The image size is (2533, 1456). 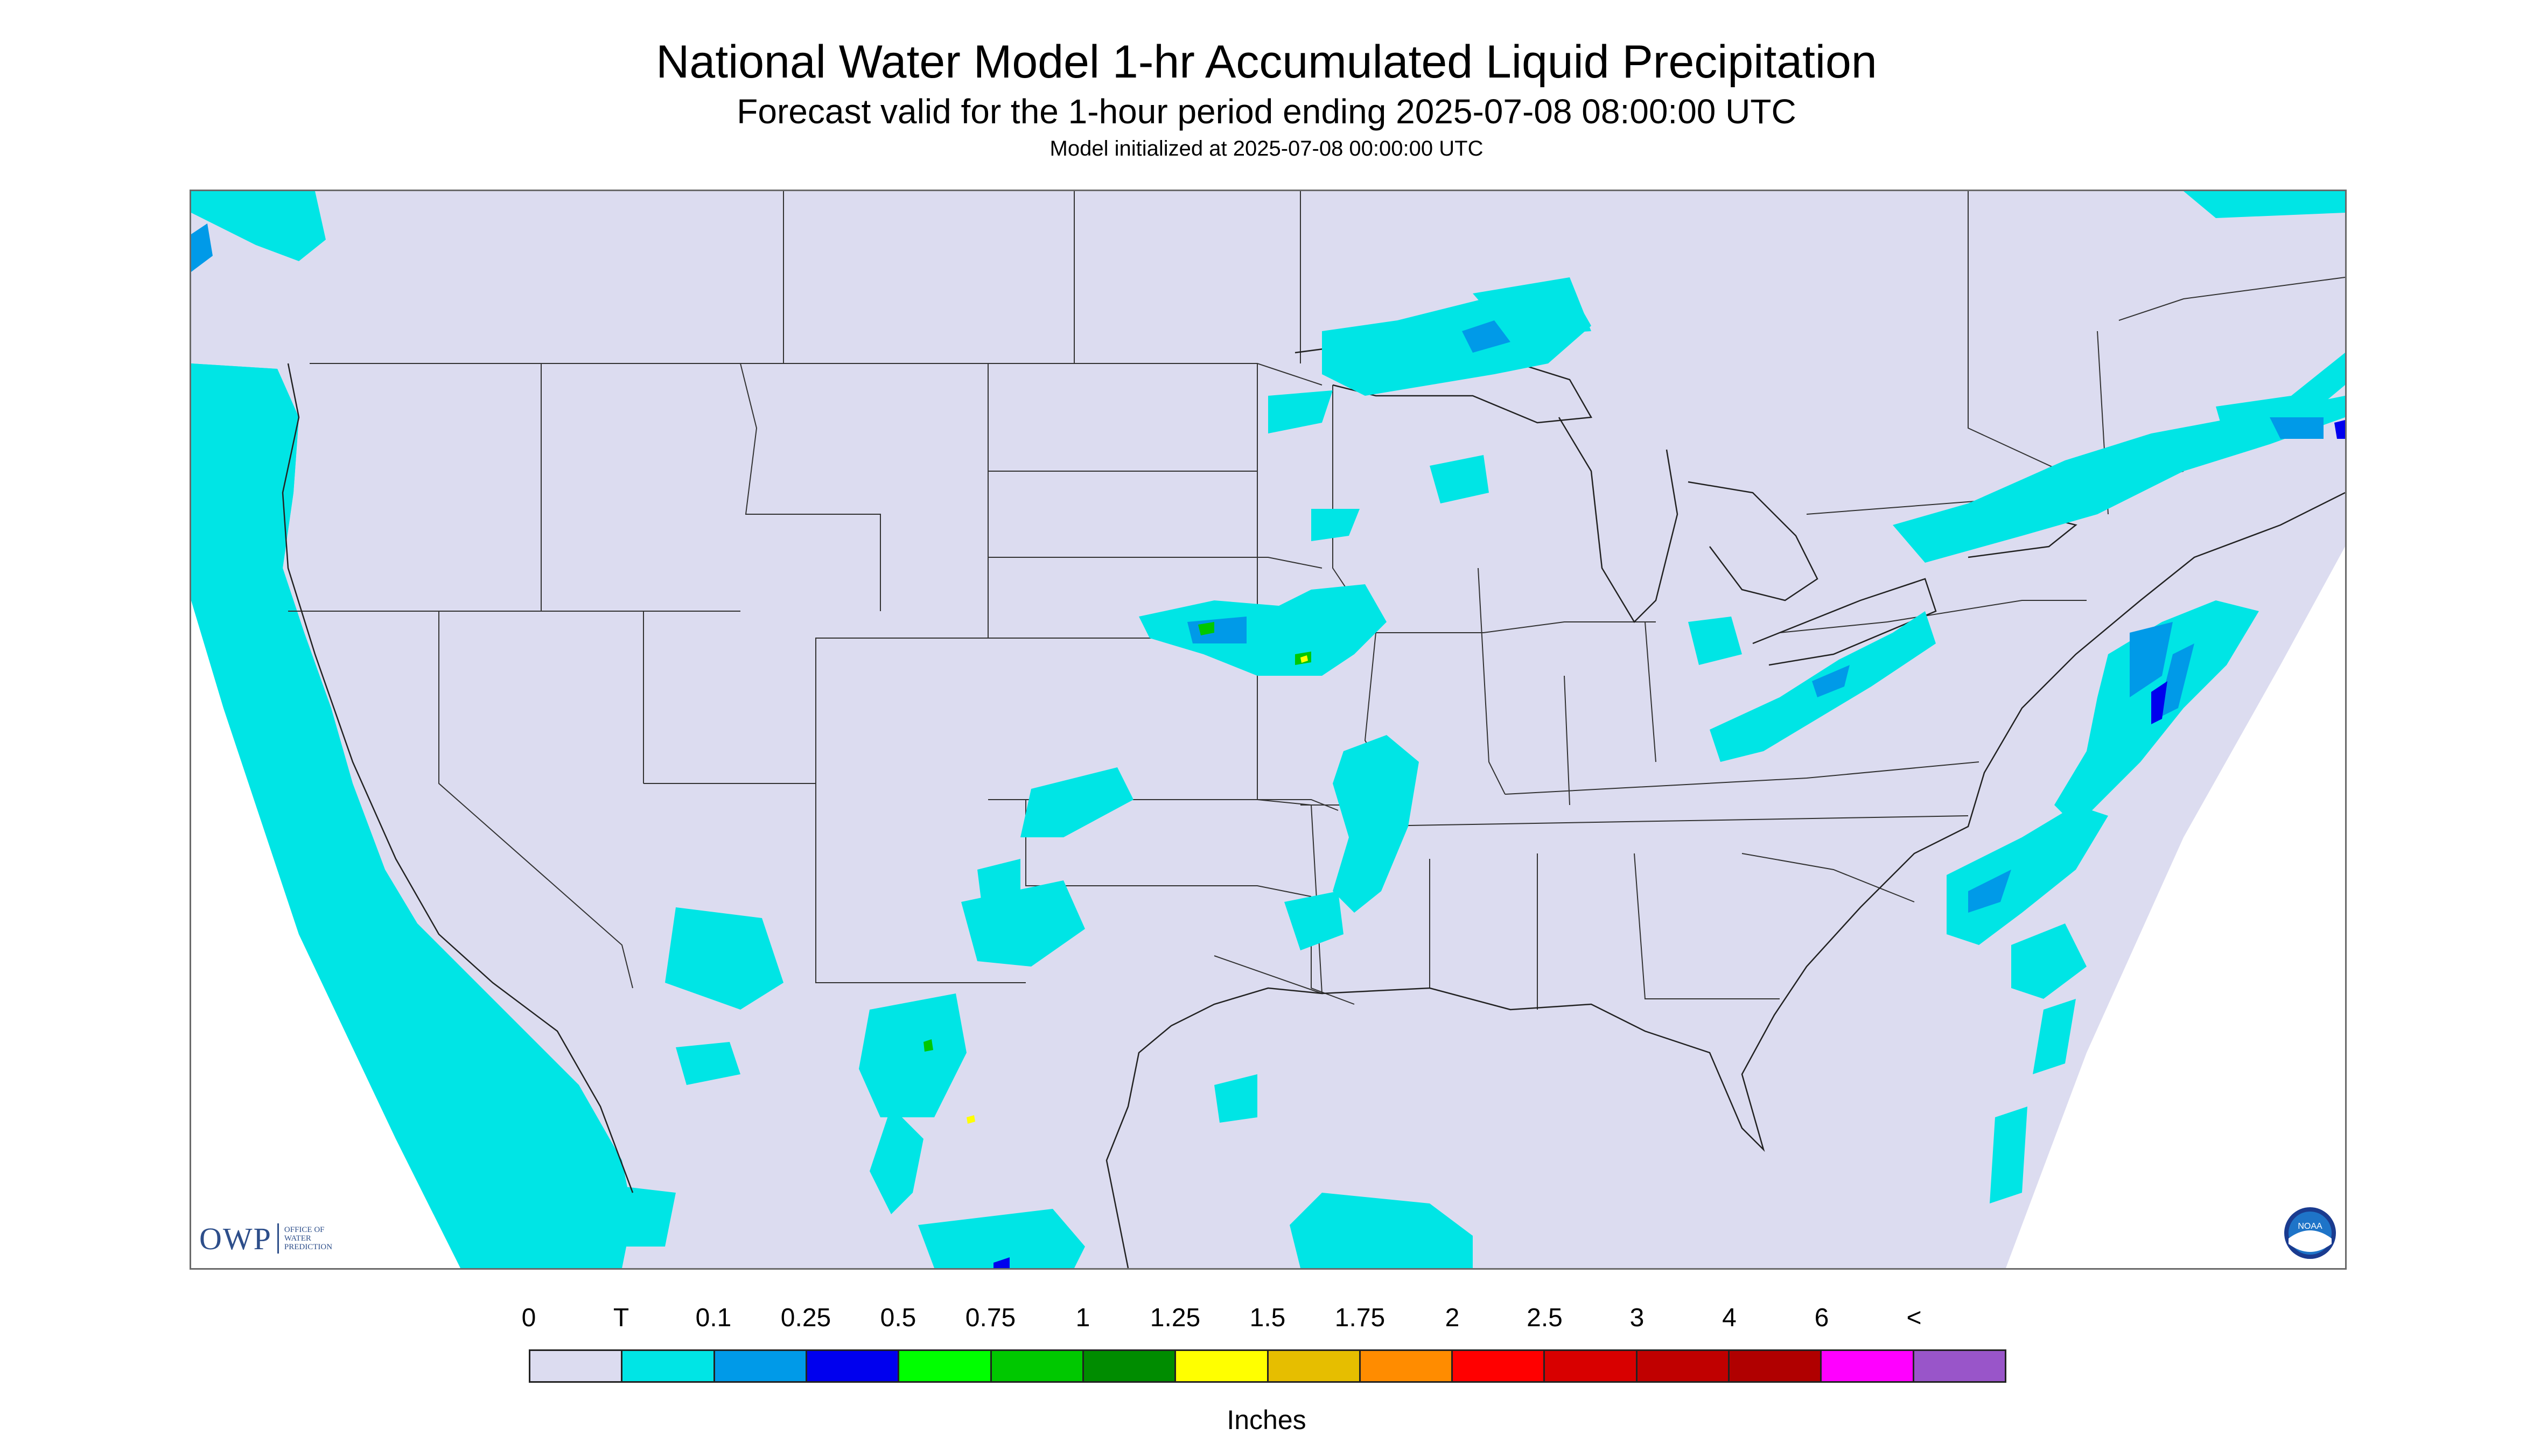 I want to click on legend-label: 3, so click(x=1637, y=1318).